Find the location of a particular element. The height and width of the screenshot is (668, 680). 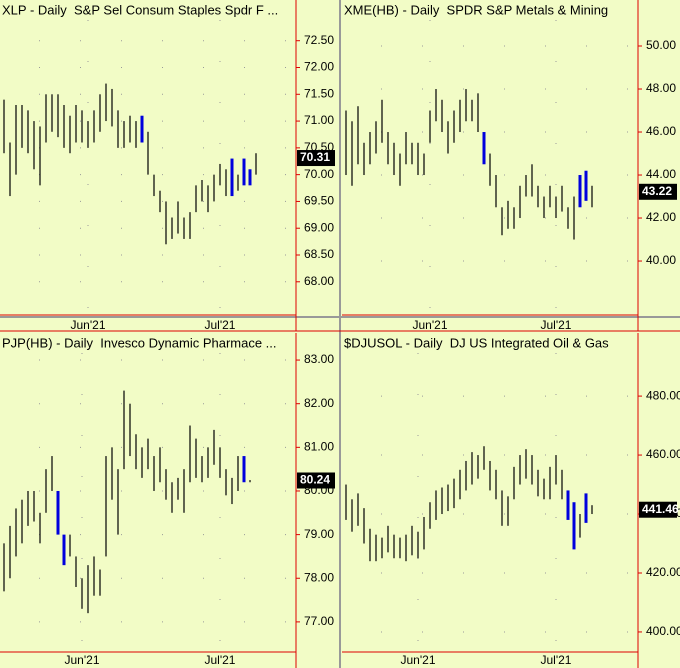

last-price-label: 441.46 is located at coordinates (660, 509).